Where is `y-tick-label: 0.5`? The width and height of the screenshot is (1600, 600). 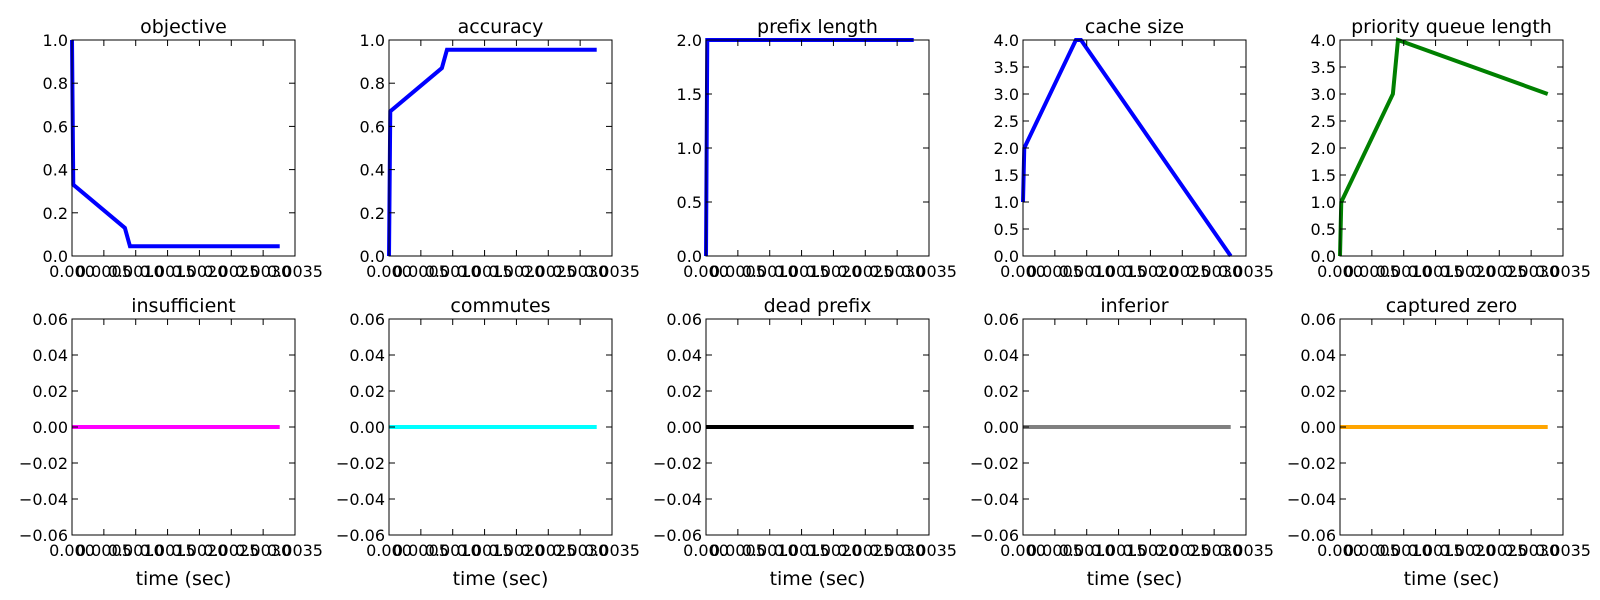
y-tick-label: 0.5 is located at coordinates (1006, 229).